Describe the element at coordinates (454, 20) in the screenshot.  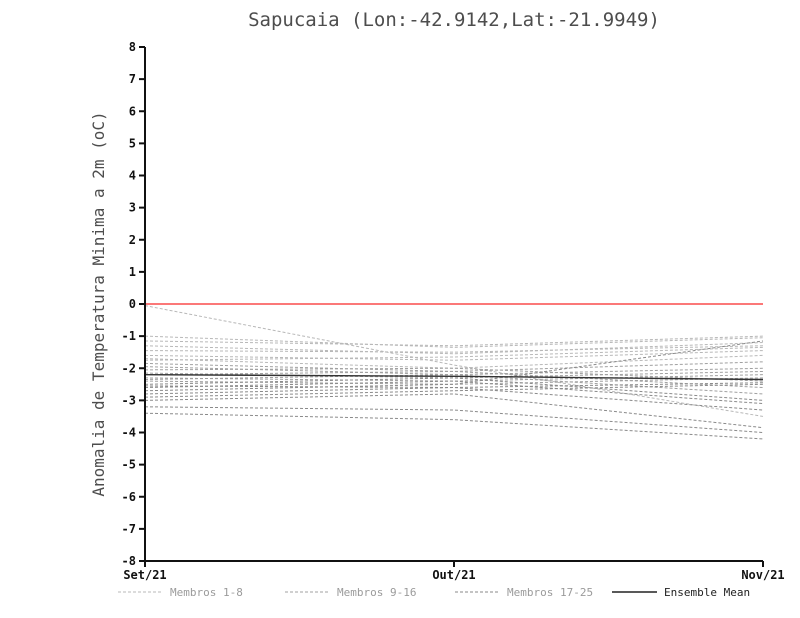
I see `chart-title: Sapucaia (Lon:-42.9142,Lat:-21.9949)` at that location.